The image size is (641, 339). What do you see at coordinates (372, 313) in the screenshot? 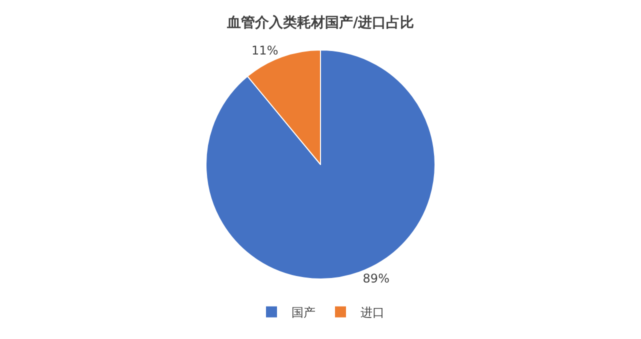
I see `legend-label: 进口` at bounding box center [372, 313].